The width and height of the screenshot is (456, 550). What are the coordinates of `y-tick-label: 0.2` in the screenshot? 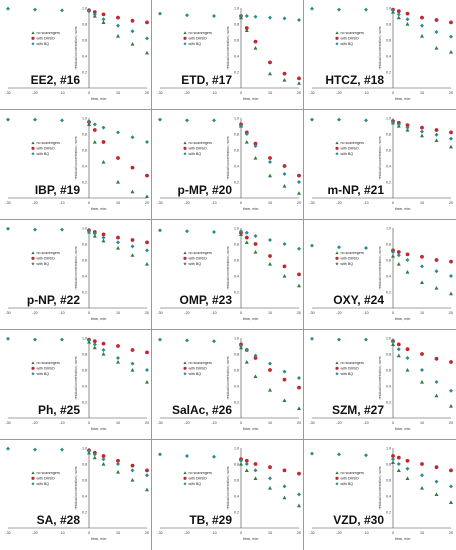 It's located at (84, 73).